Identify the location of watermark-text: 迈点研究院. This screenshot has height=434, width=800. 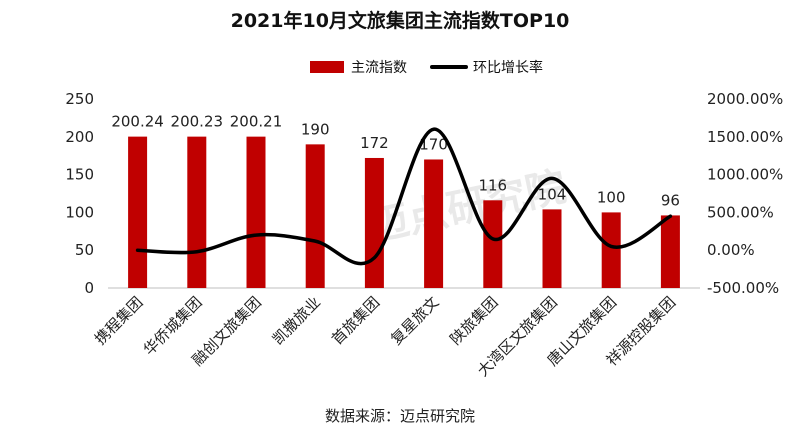
(467, 207).